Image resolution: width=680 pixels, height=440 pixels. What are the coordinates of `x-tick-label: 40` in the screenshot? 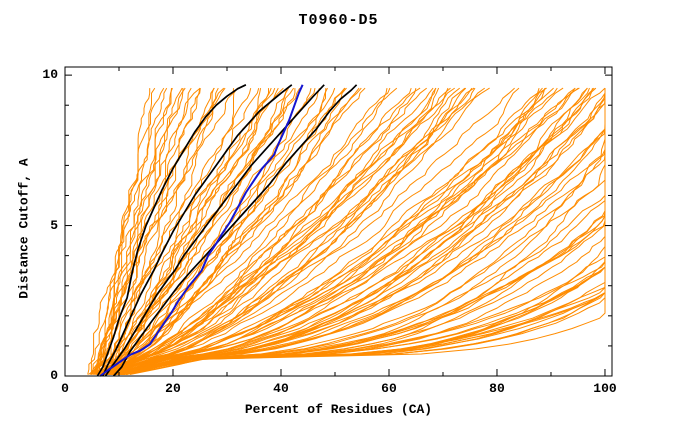 It's located at (281, 388).